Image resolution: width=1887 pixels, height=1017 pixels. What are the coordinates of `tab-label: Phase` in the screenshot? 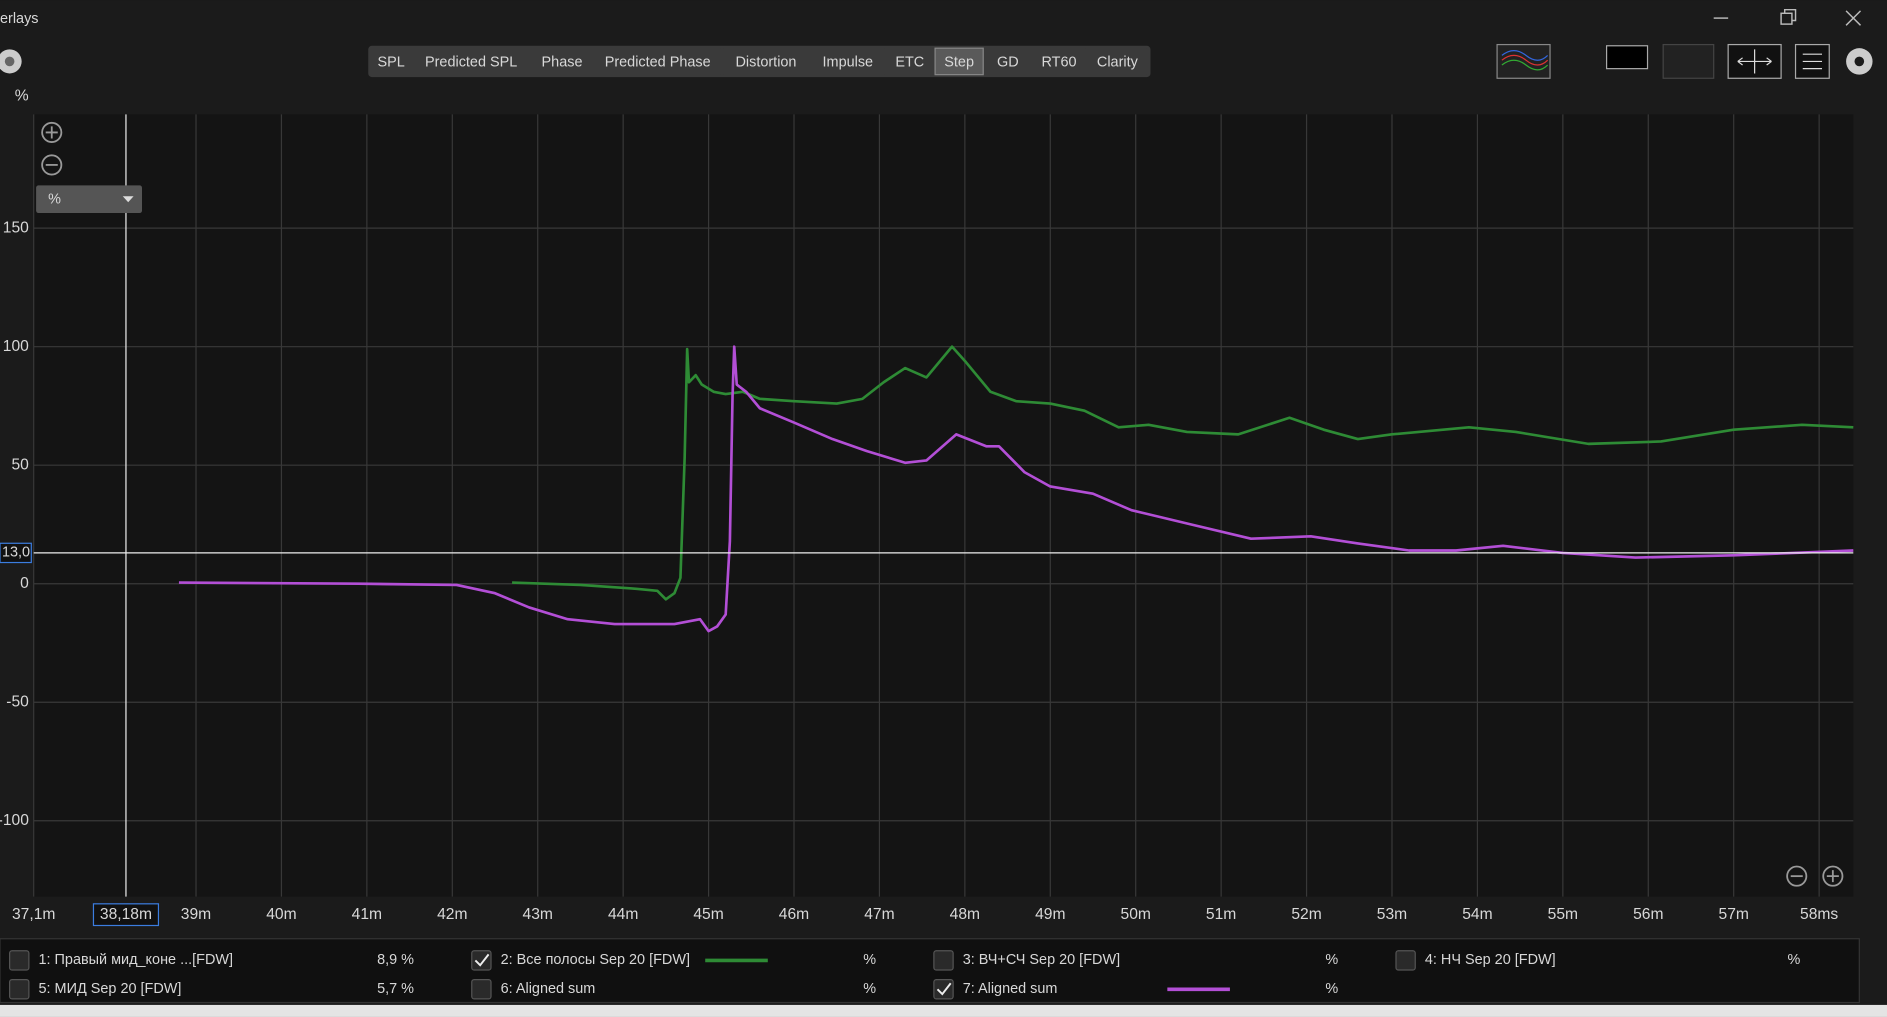 It's located at (562, 62).